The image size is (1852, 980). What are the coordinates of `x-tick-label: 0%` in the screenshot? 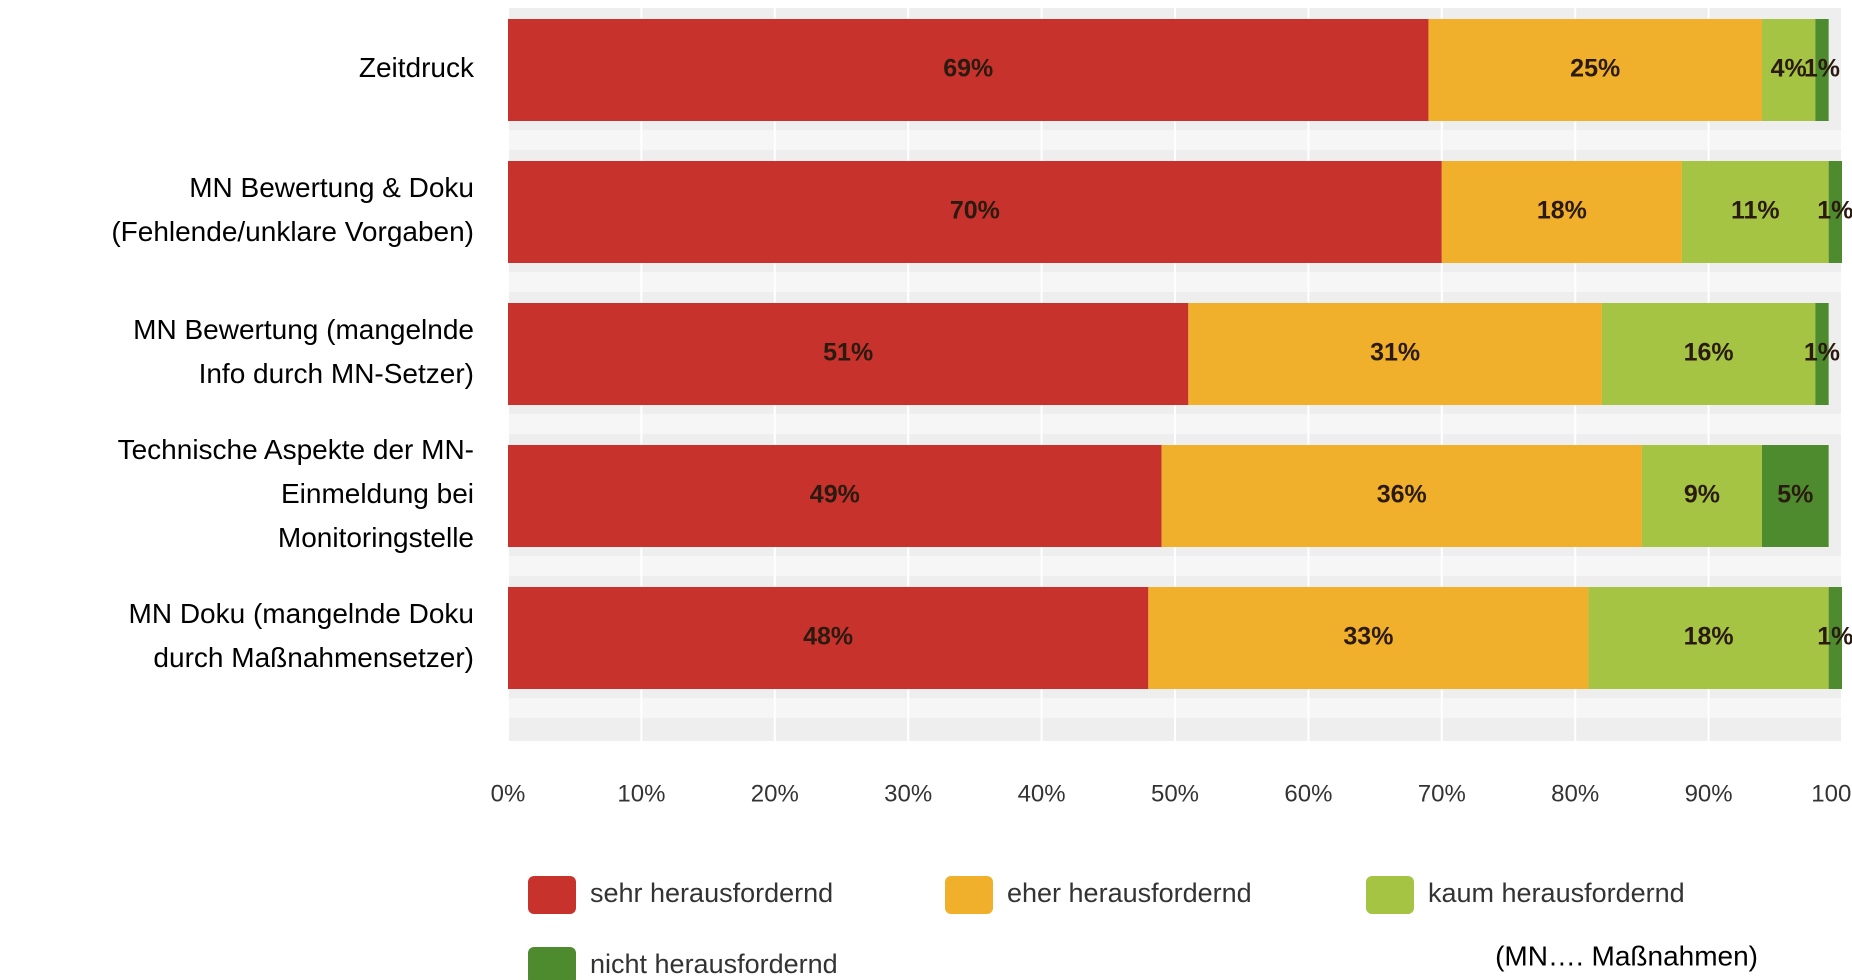 It's located at (508, 793).